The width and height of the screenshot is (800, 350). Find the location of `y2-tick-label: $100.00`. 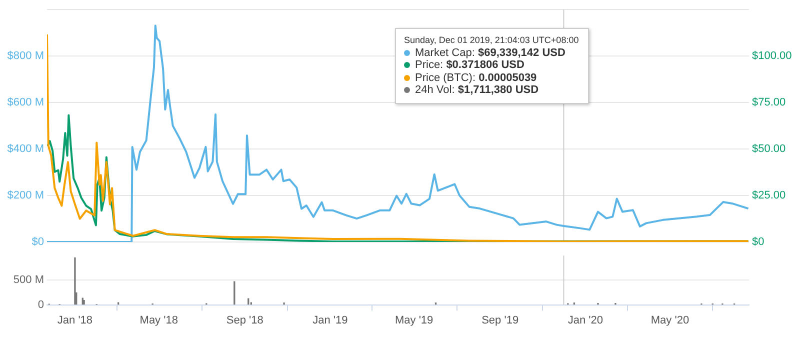

y2-tick-label: $100.00 is located at coordinates (772, 56).